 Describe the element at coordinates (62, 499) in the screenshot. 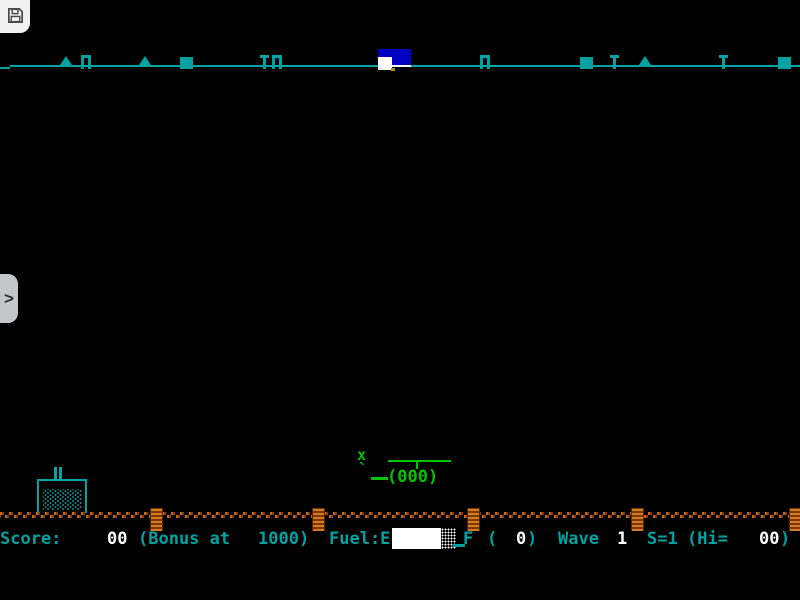

I see `depot-fill-pattern` at that location.